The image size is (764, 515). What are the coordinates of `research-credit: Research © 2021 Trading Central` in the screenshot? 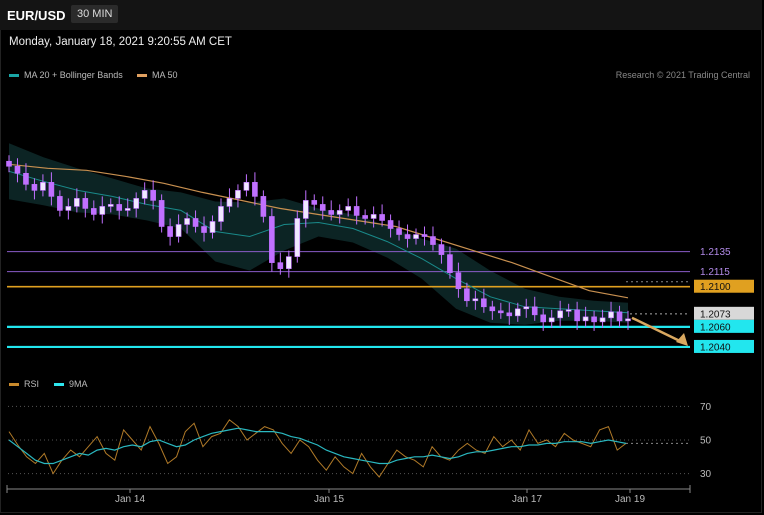 It's located at (682, 75).